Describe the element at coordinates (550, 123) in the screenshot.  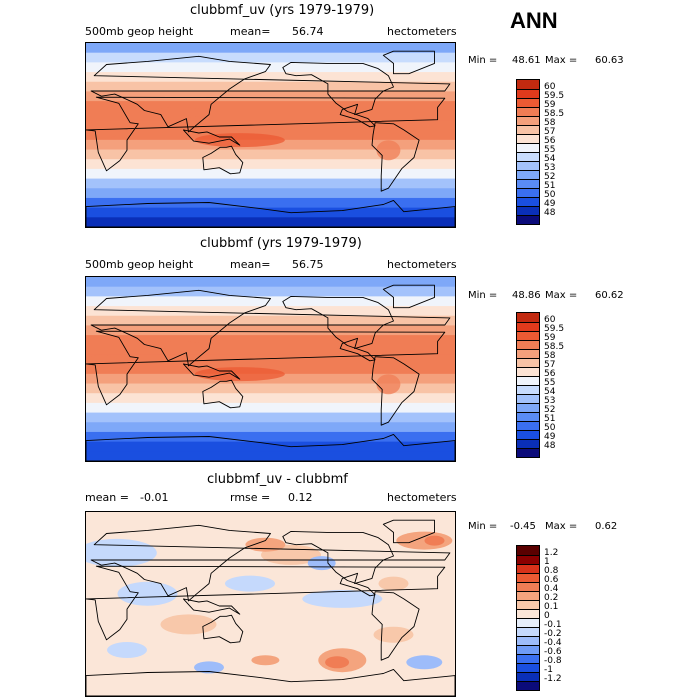
I see `panel1-colorbar-tick: 58` at that location.